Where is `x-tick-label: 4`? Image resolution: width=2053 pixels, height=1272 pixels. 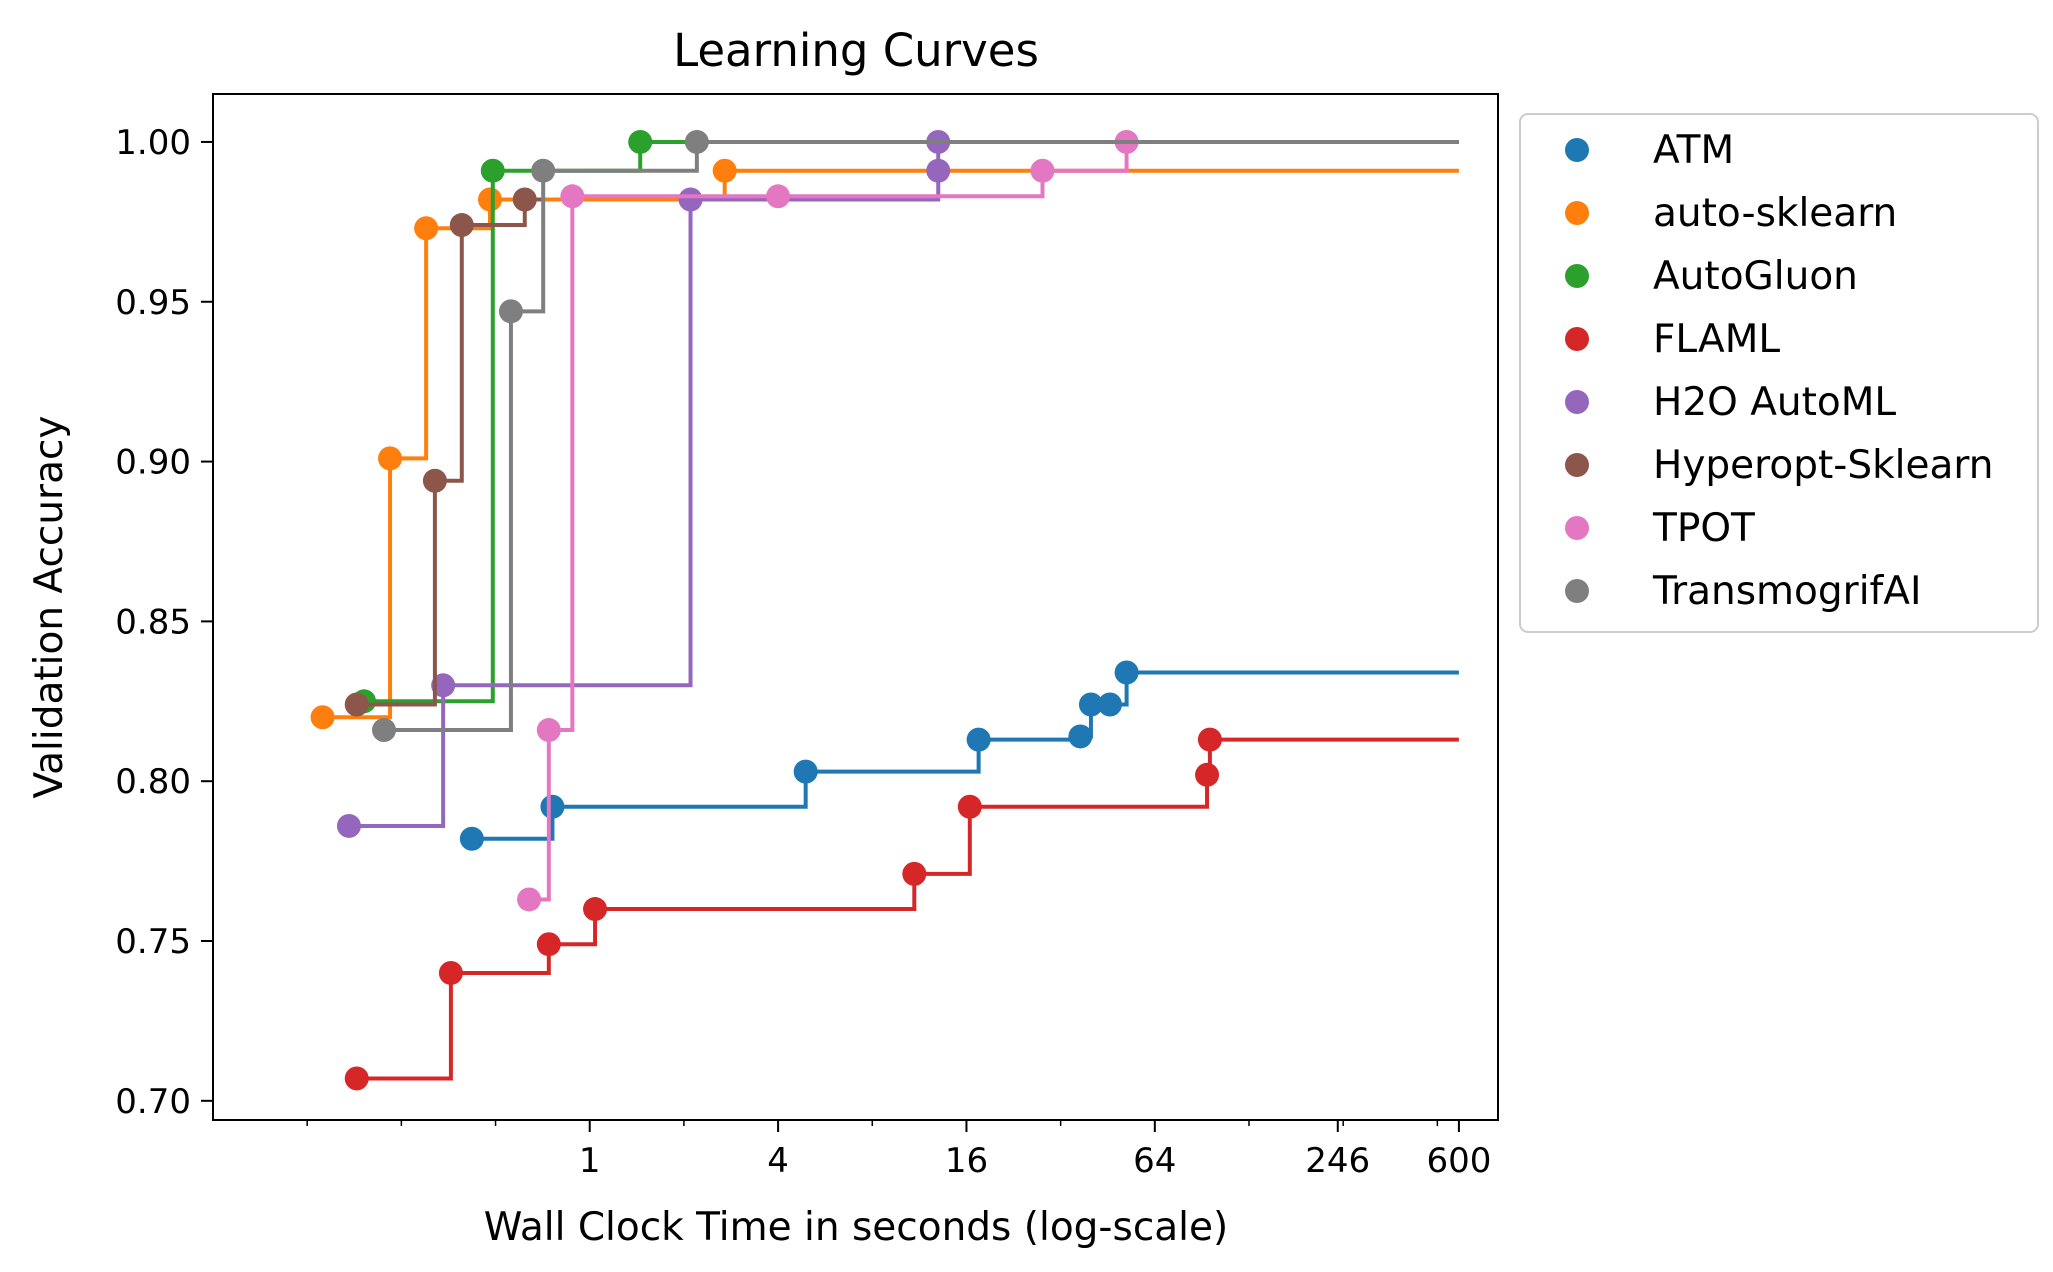 x-tick-label: 4 is located at coordinates (778, 1161).